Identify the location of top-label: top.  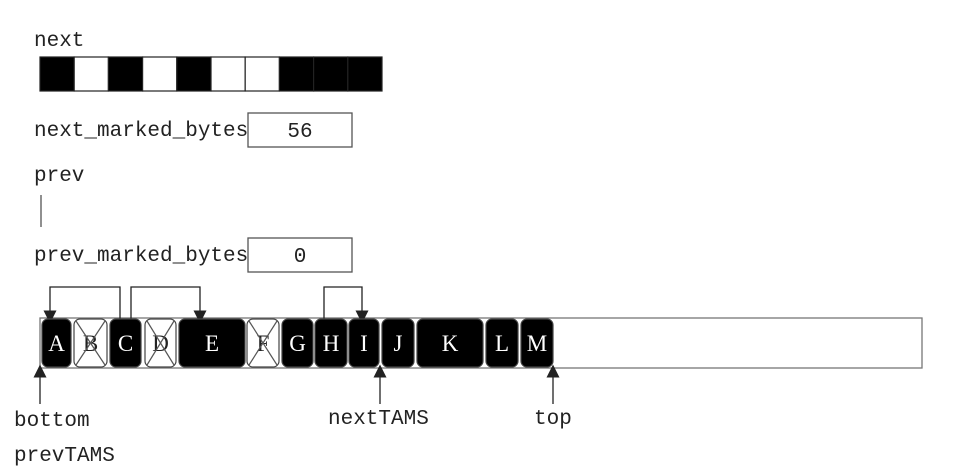
(553, 419).